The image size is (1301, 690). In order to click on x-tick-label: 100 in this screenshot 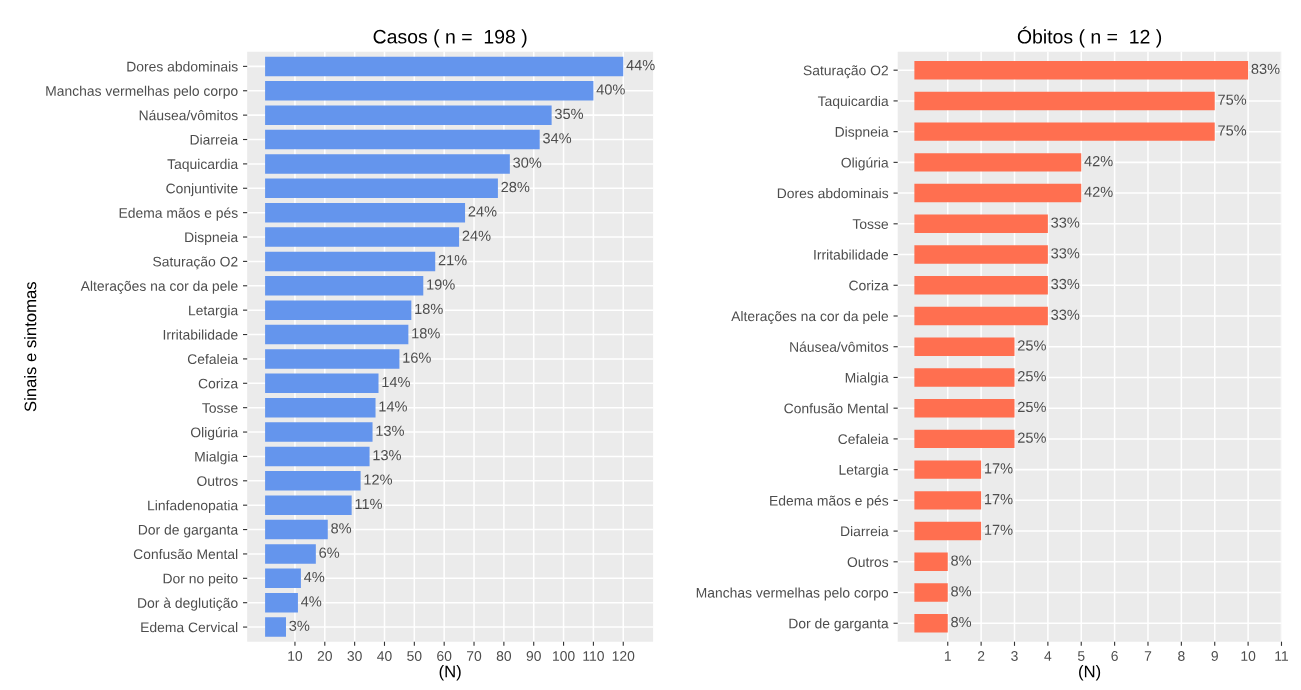, I will do `click(564, 656)`.